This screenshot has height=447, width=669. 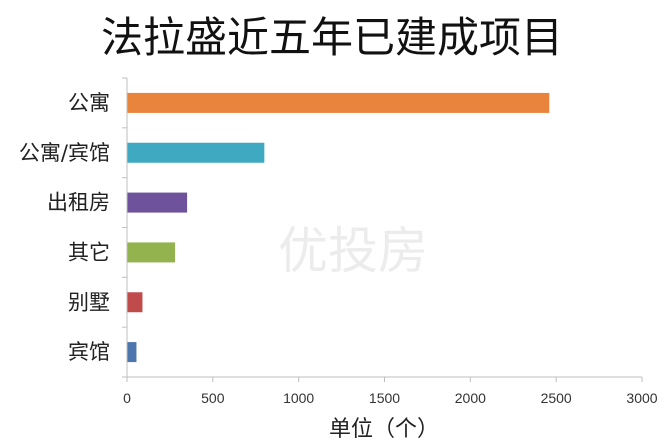 I want to click on x-tick-label: 500, so click(x=213, y=398).